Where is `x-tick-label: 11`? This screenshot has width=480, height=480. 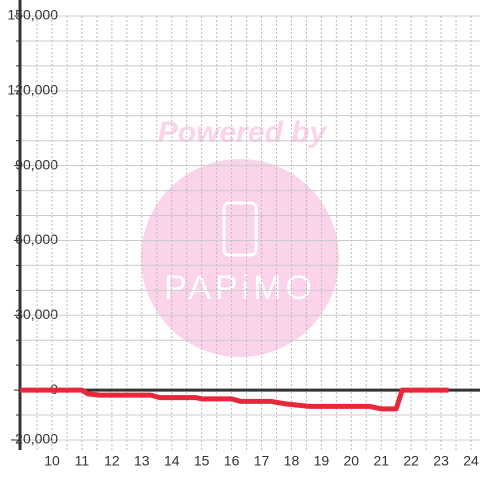 x-tick-label: 11 is located at coordinates (82, 461).